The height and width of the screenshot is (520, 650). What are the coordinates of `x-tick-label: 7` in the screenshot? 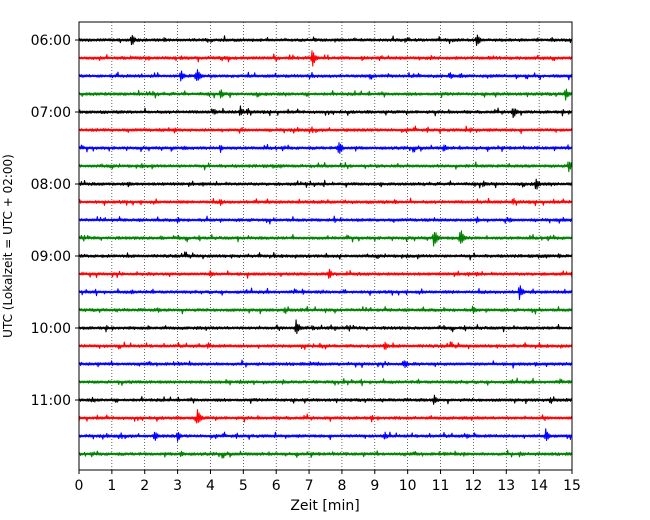 It's located at (309, 486).